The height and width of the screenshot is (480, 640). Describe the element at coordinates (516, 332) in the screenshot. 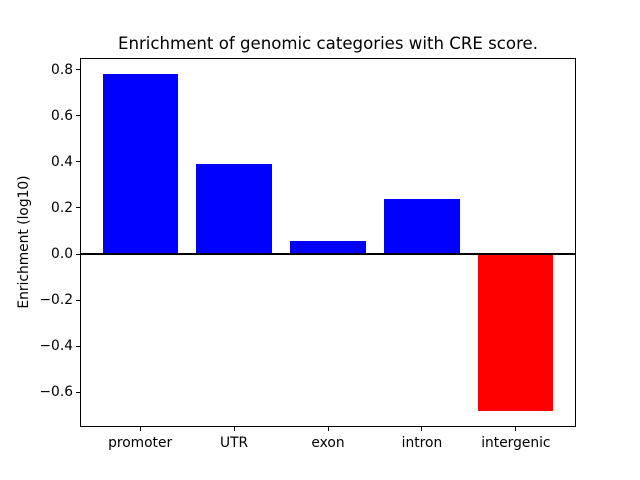

I see `bar-intergenic` at that location.